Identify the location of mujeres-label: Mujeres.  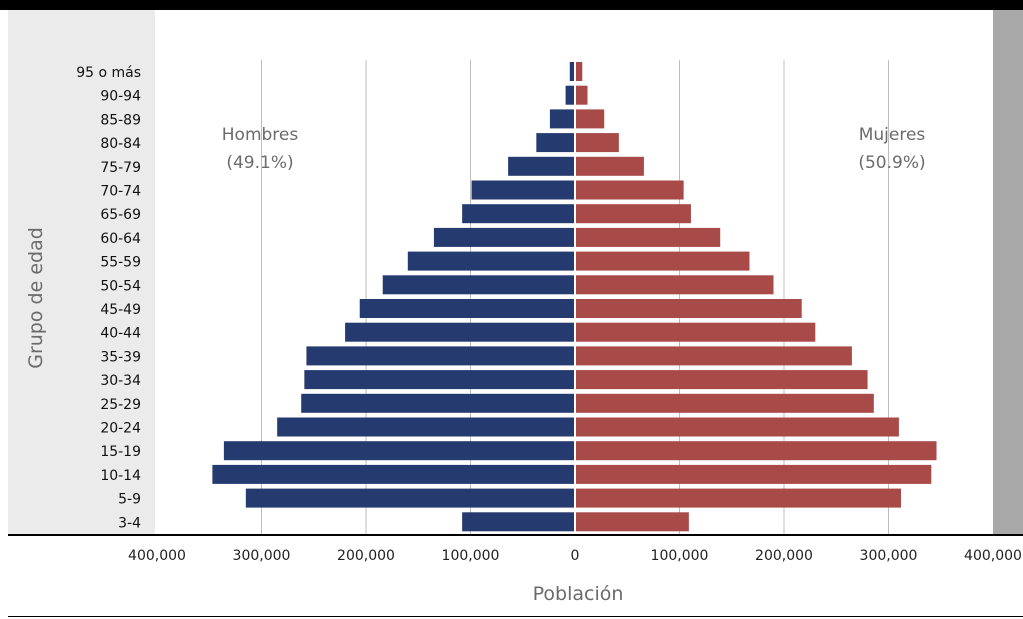
(892, 135).